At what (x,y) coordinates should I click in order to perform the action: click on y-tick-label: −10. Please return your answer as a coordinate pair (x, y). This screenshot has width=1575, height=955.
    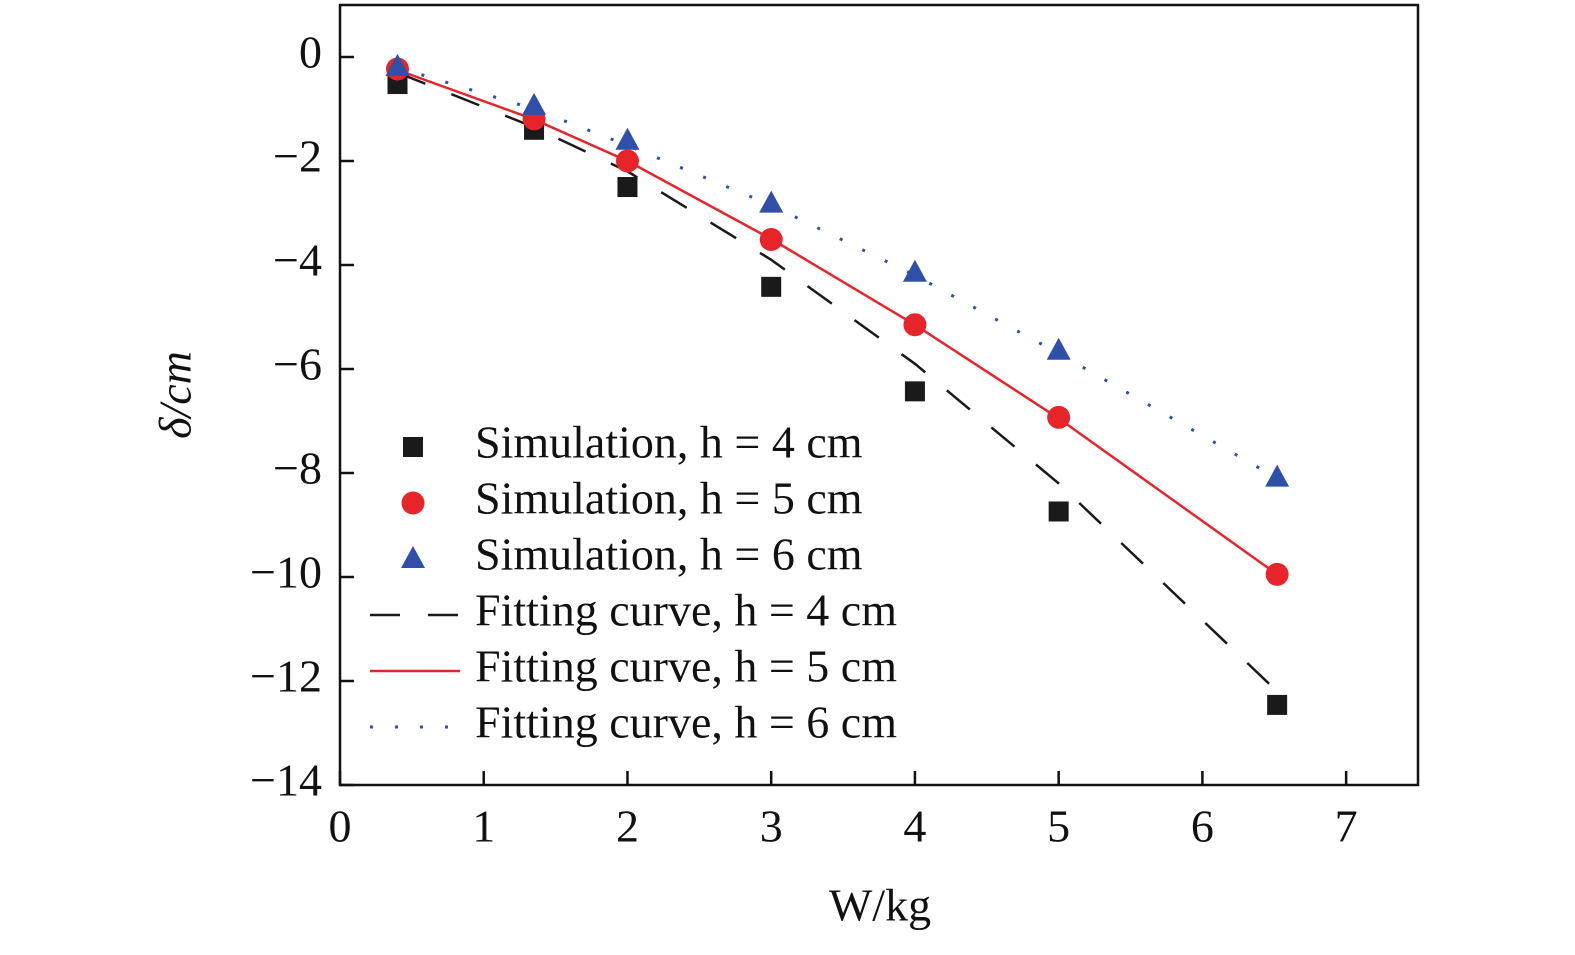
    Looking at the image, I should click on (286, 572).